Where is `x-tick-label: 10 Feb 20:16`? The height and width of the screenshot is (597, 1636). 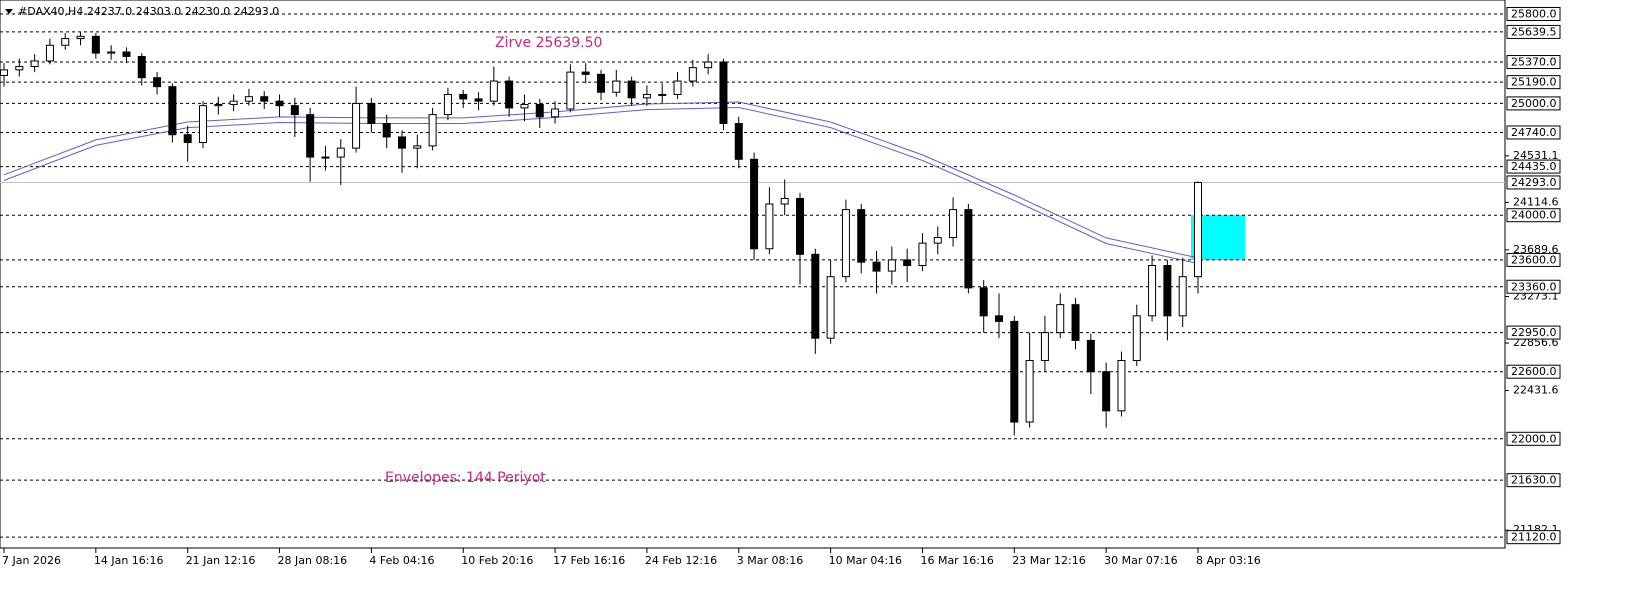
x-tick-label: 10 Feb 20:16 is located at coordinates (497, 560).